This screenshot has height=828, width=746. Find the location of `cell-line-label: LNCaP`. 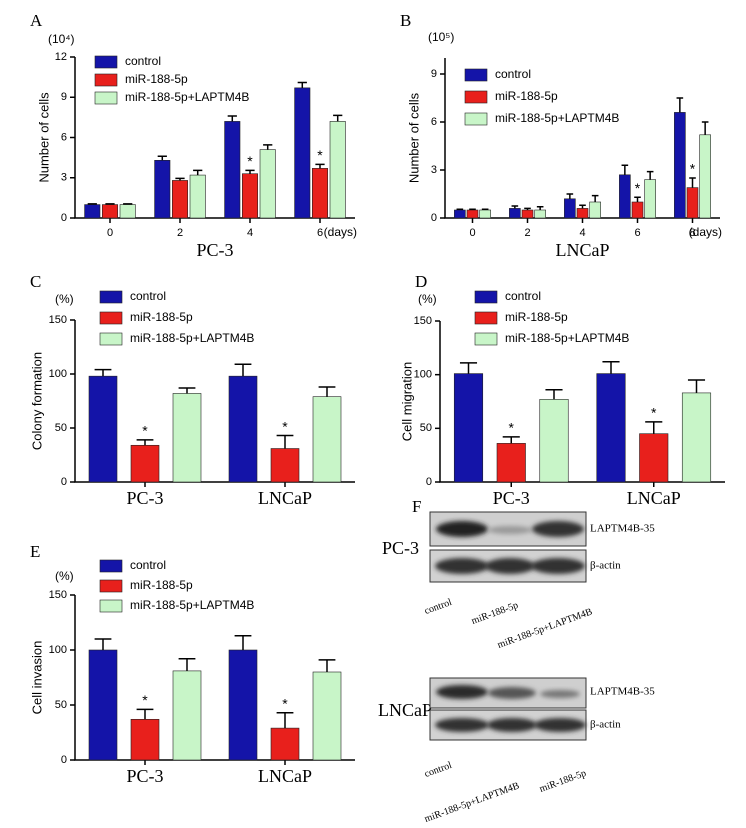

cell-line-label: LNCaP is located at coordinates (405, 710).